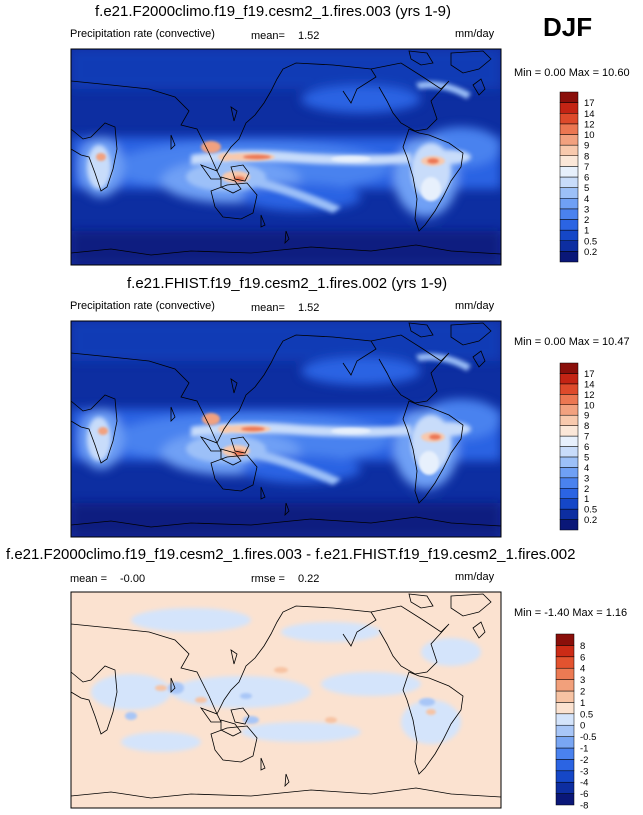 This screenshot has width=643, height=815. What do you see at coordinates (584, 806) in the screenshot?
I see `colorbar3-label: -8` at bounding box center [584, 806].